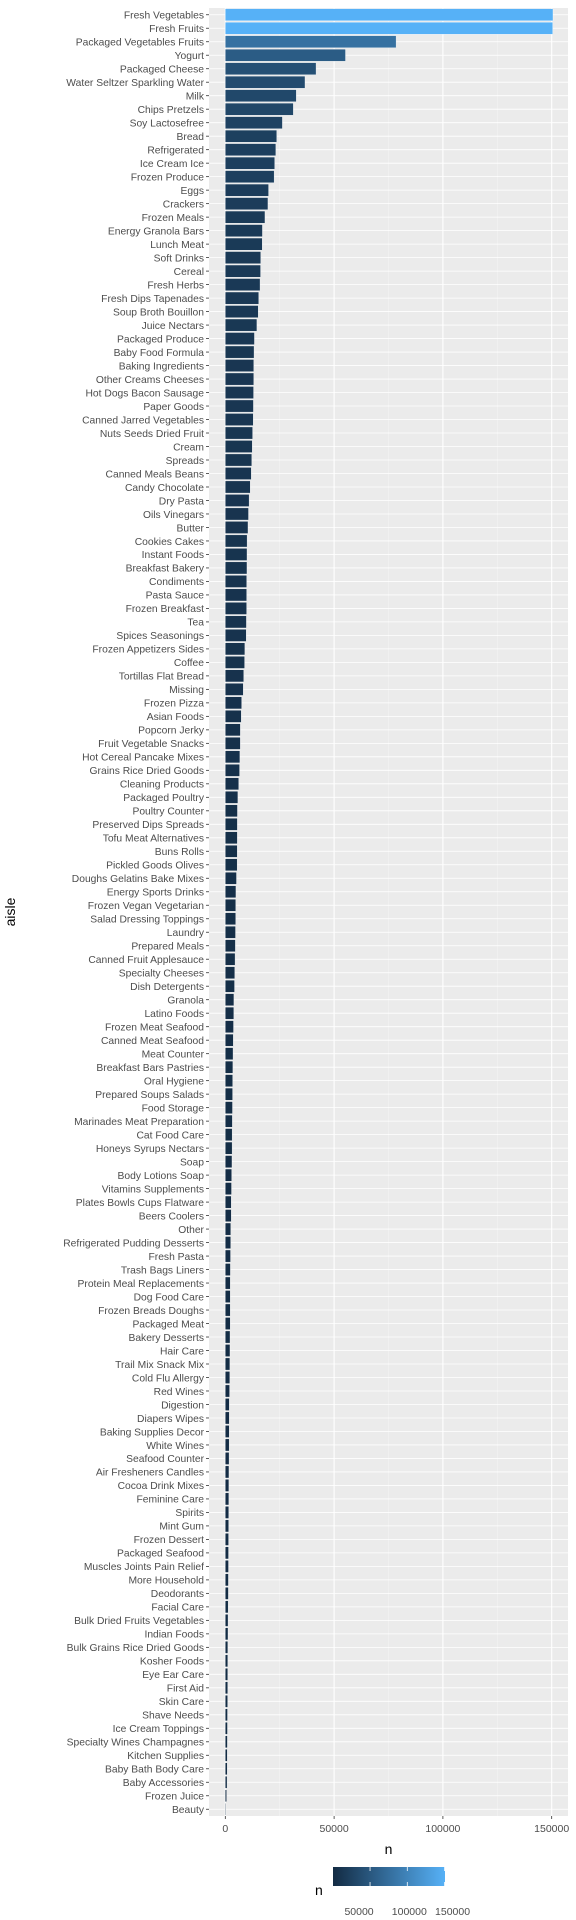 Image resolution: width=576 pixels, height=1920 pixels. Describe the element at coordinates (186, 933) in the screenshot. I see `y-label-laundry: Laundry` at that location.